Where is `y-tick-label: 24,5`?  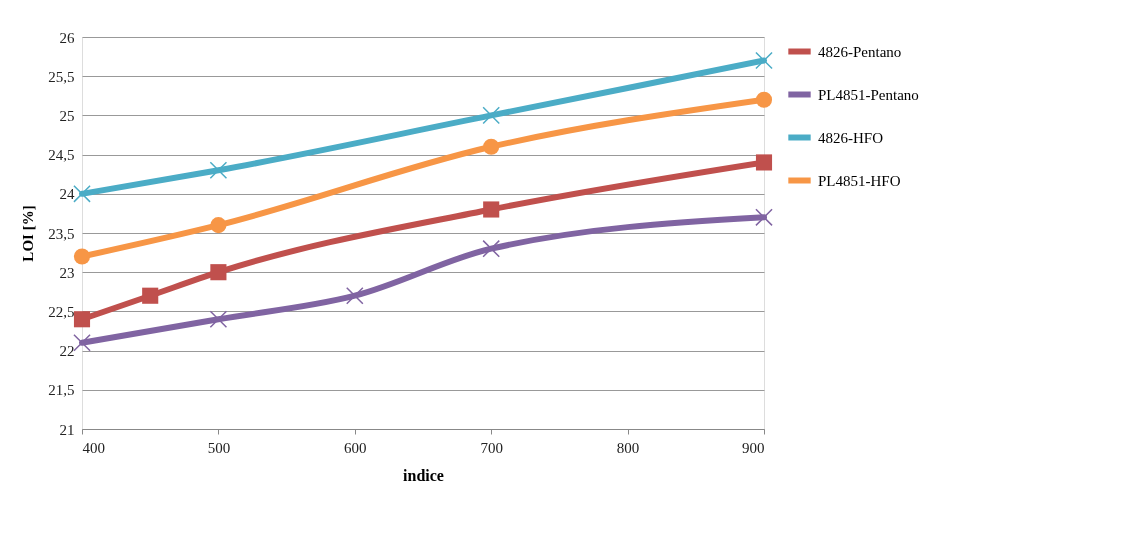 y-tick-label: 24,5 is located at coordinates (61, 155).